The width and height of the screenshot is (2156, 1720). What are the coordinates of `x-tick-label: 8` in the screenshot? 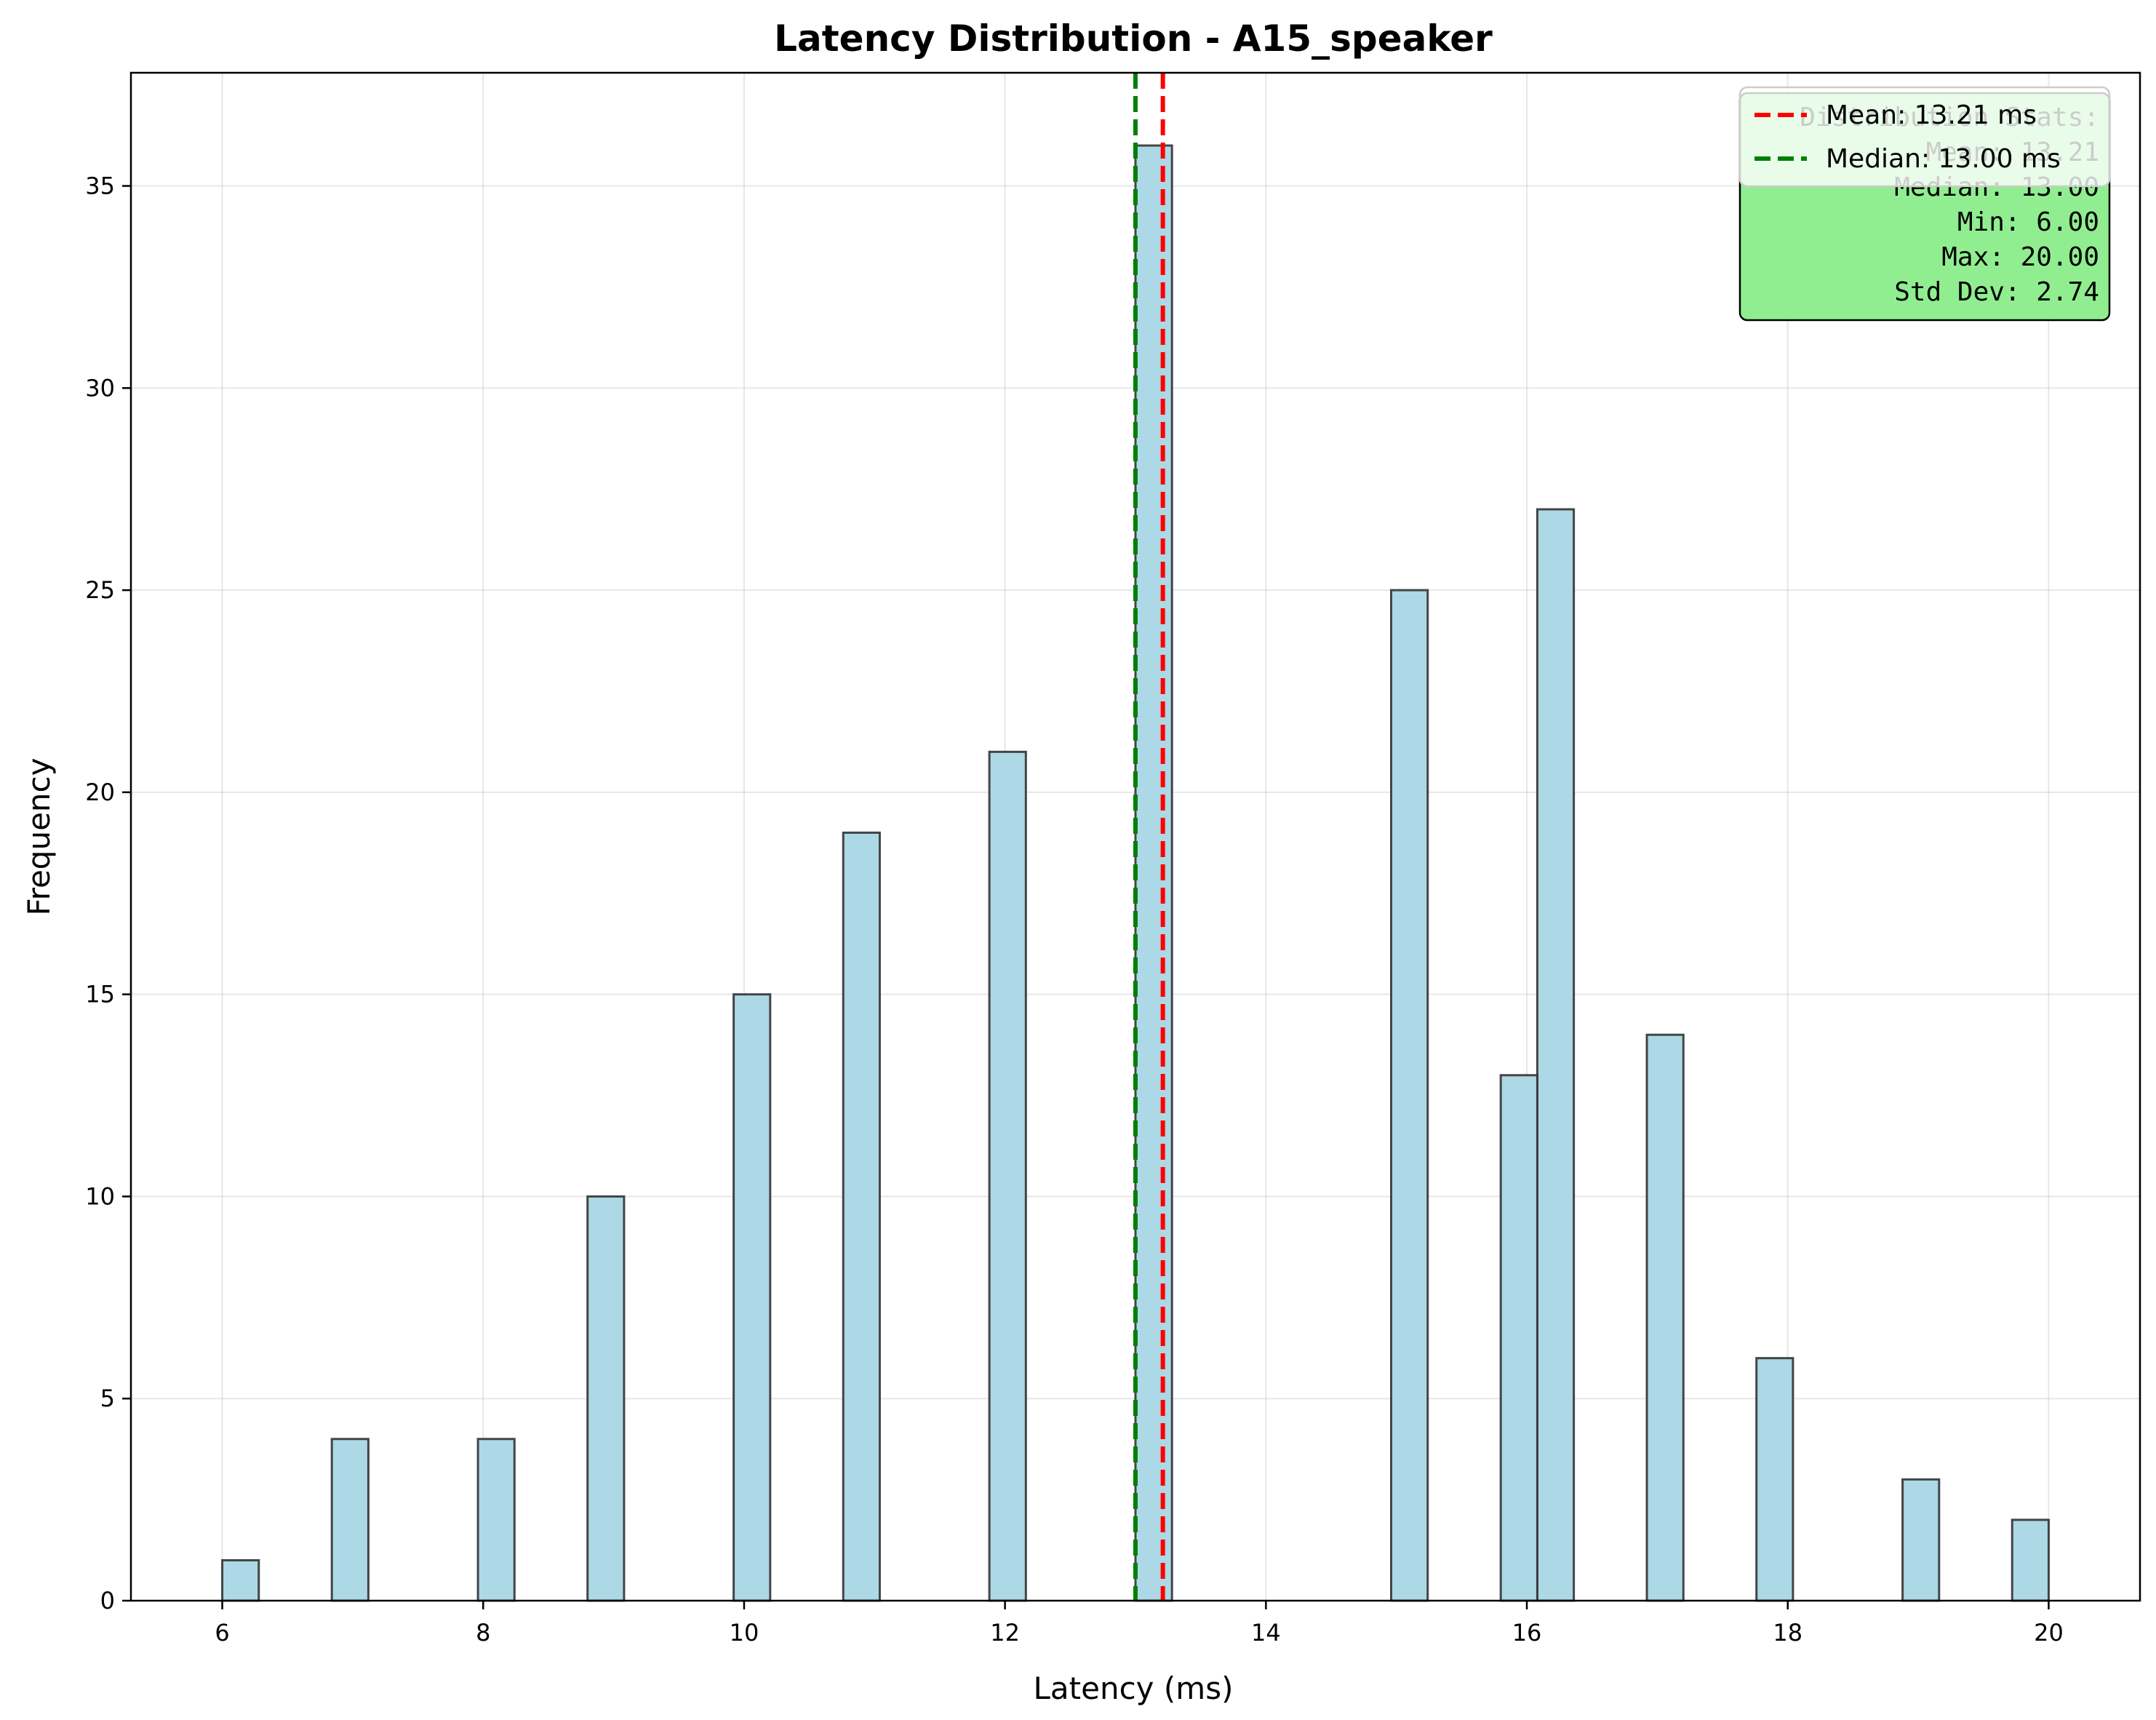 It's located at (483, 1633).